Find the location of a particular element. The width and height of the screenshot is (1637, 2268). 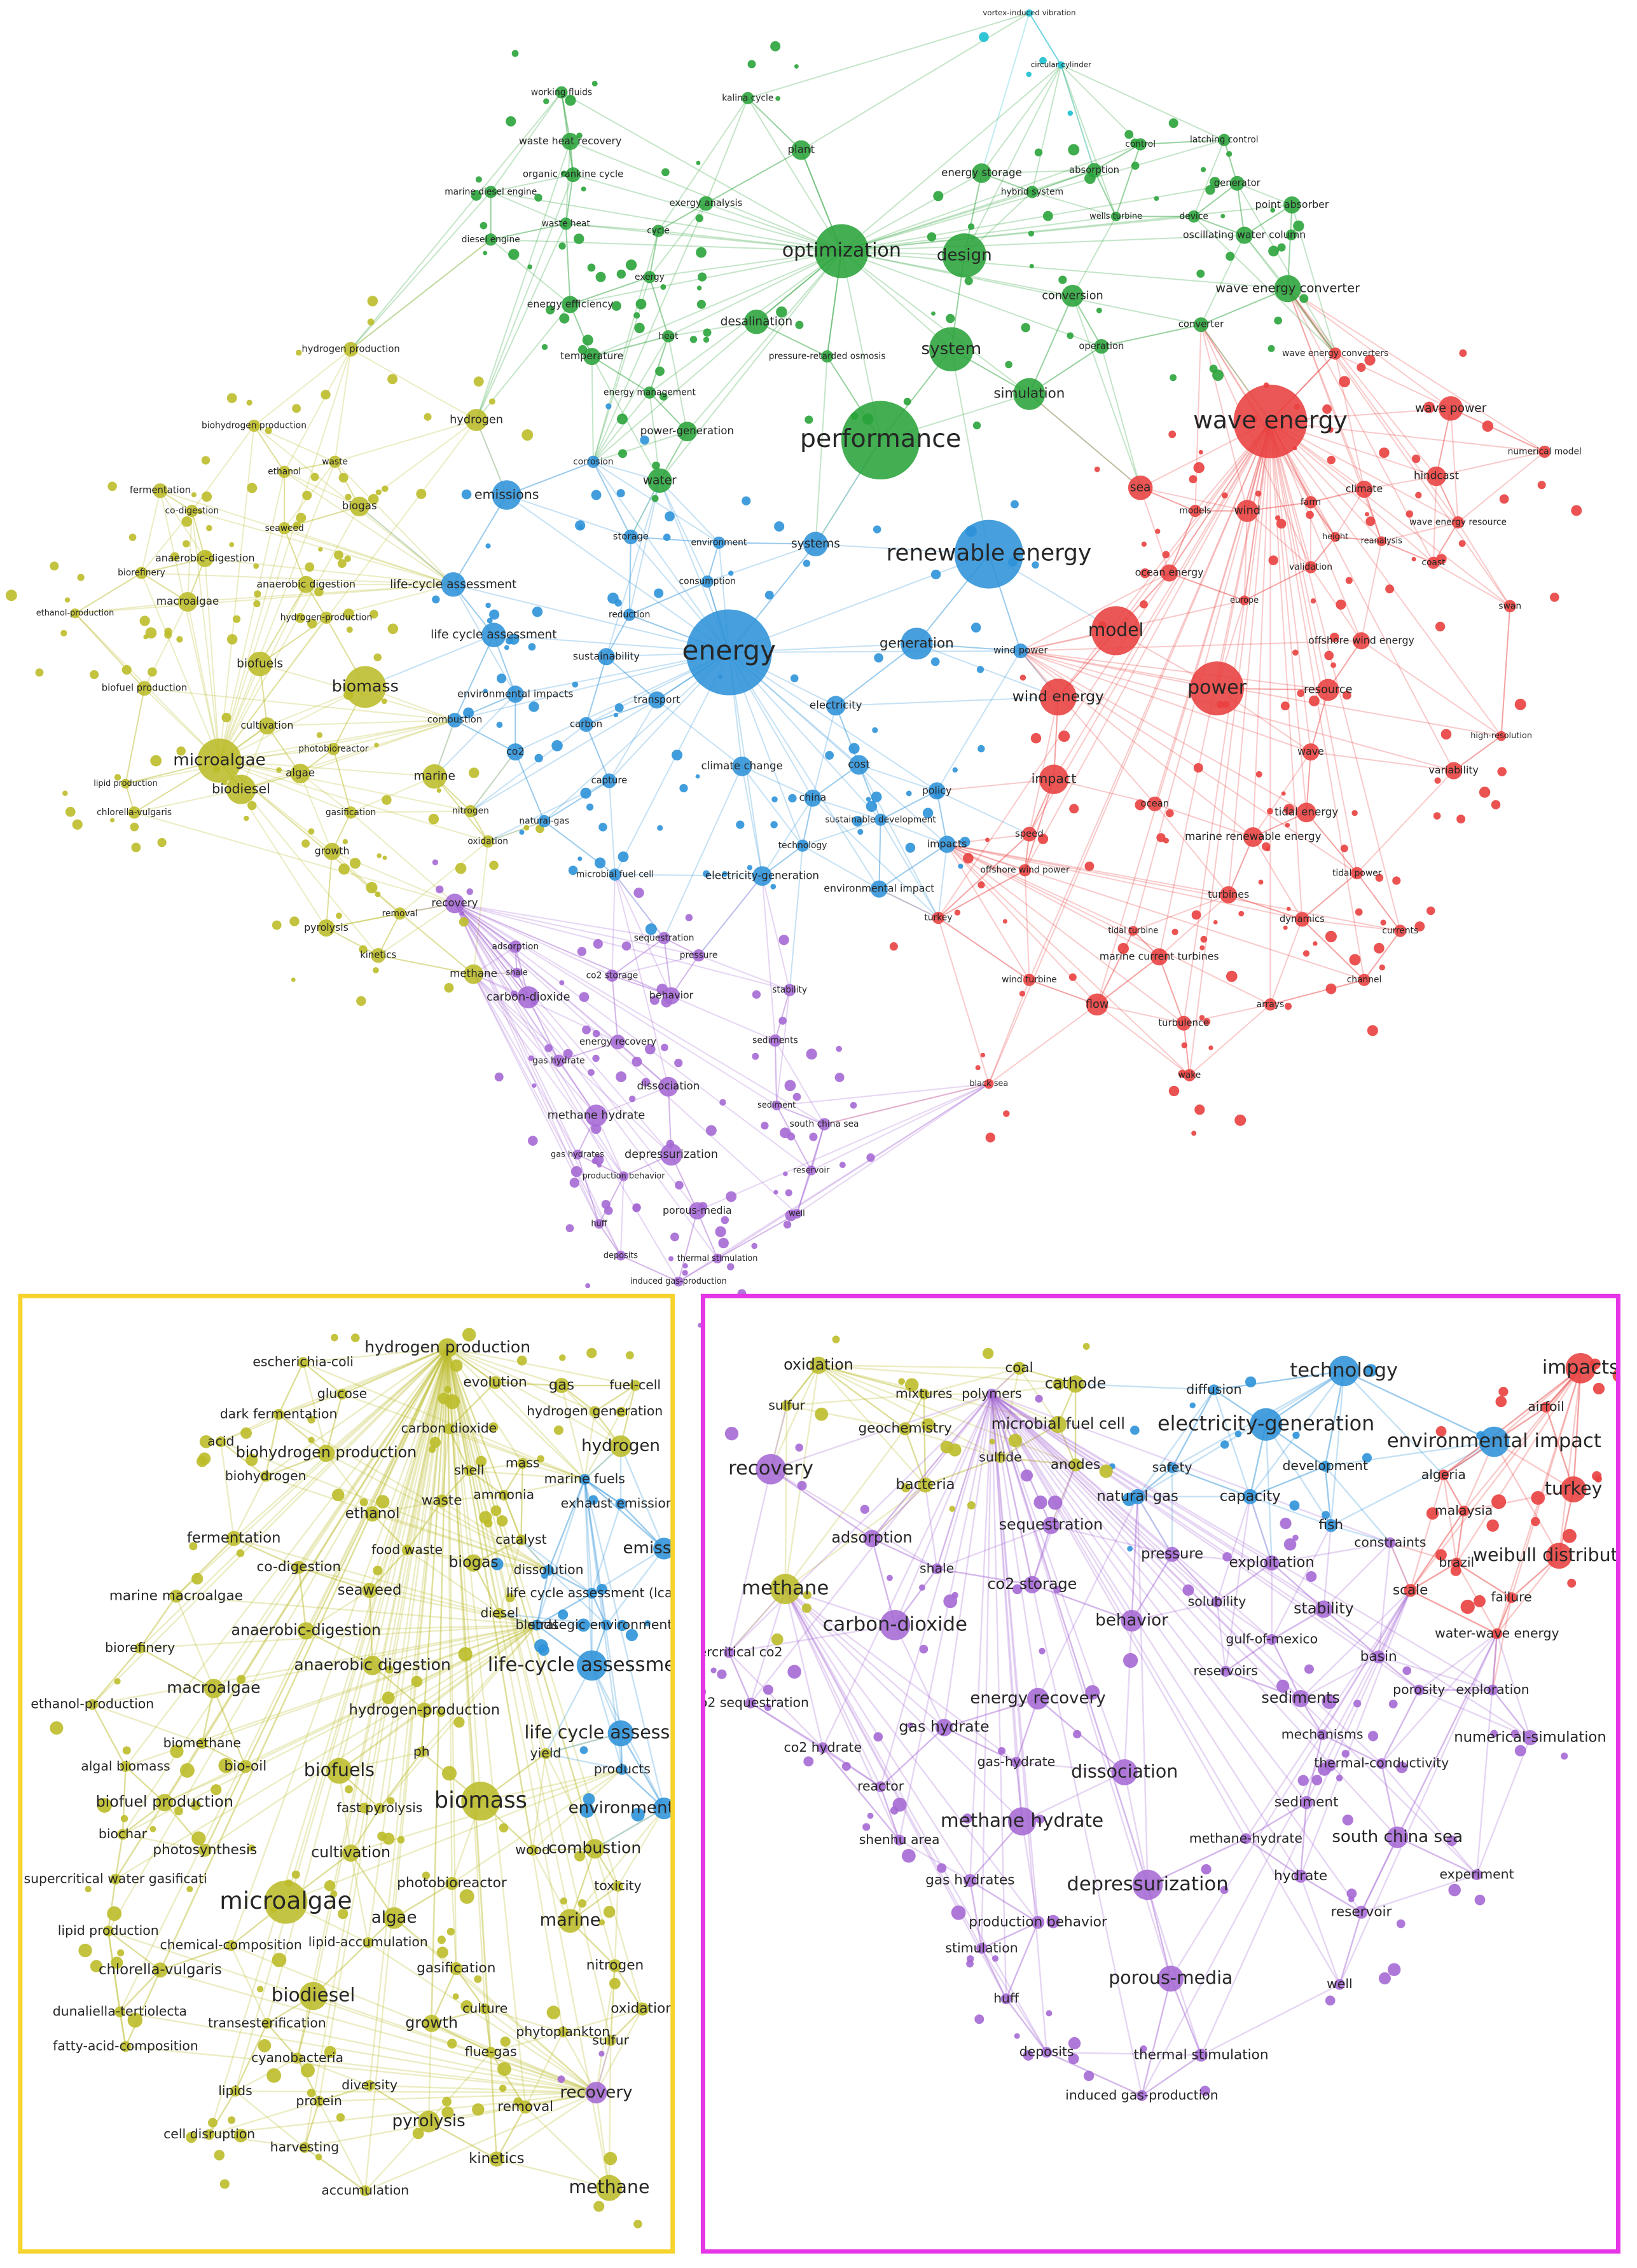

node-label: anodes is located at coordinates (1075, 1465).